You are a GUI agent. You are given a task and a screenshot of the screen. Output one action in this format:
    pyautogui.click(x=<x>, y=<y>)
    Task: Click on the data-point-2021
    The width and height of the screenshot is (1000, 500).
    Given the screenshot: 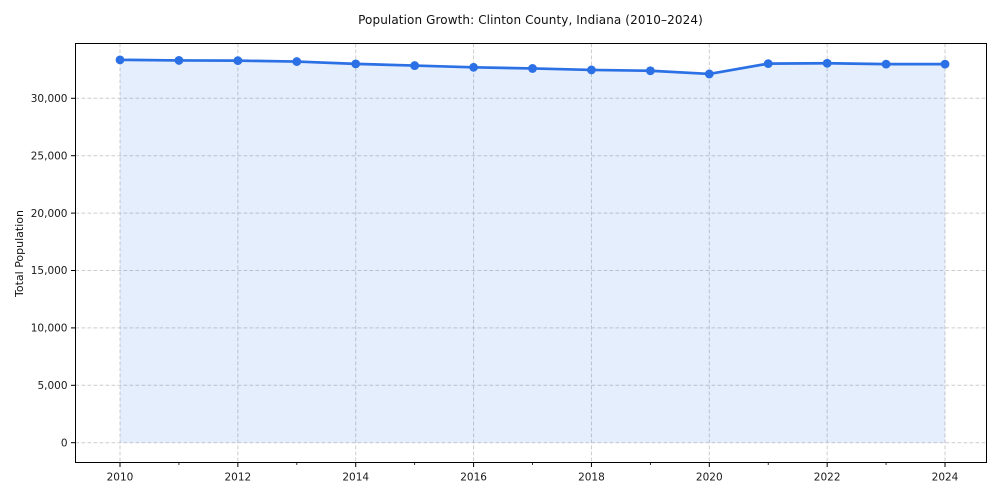 What is the action you would take?
    pyautogui.click(x=768, y=64)
    